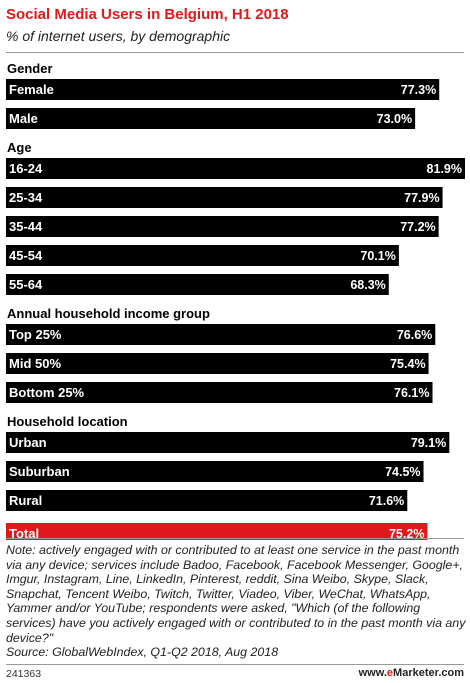  I want to click on chart-id: 241363, so click(24, 674).